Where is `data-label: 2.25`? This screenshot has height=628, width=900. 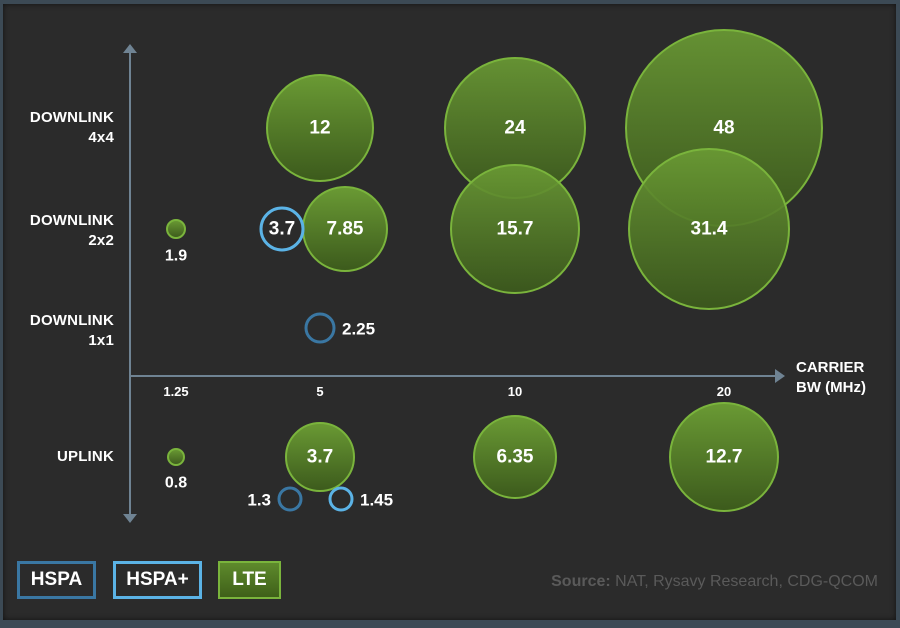
data-label: 2.25 is located at coordinates (358, 329).